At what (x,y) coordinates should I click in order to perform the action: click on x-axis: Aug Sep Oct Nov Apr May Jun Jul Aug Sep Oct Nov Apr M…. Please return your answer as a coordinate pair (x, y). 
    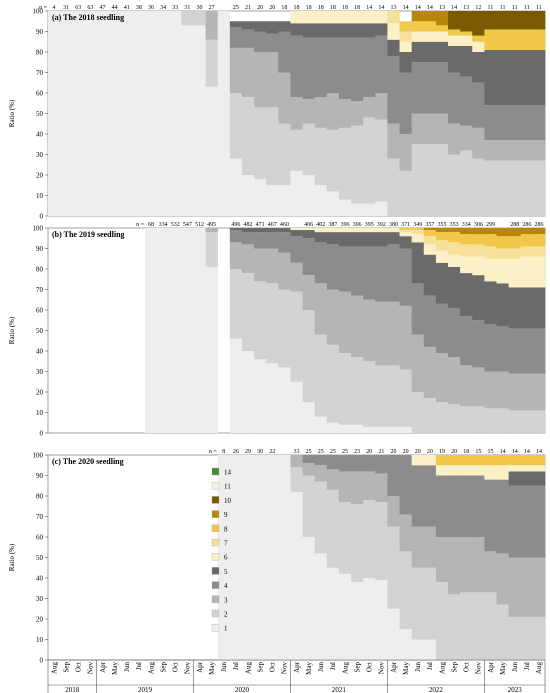
    Looking at the image, I should click on (296, 676).